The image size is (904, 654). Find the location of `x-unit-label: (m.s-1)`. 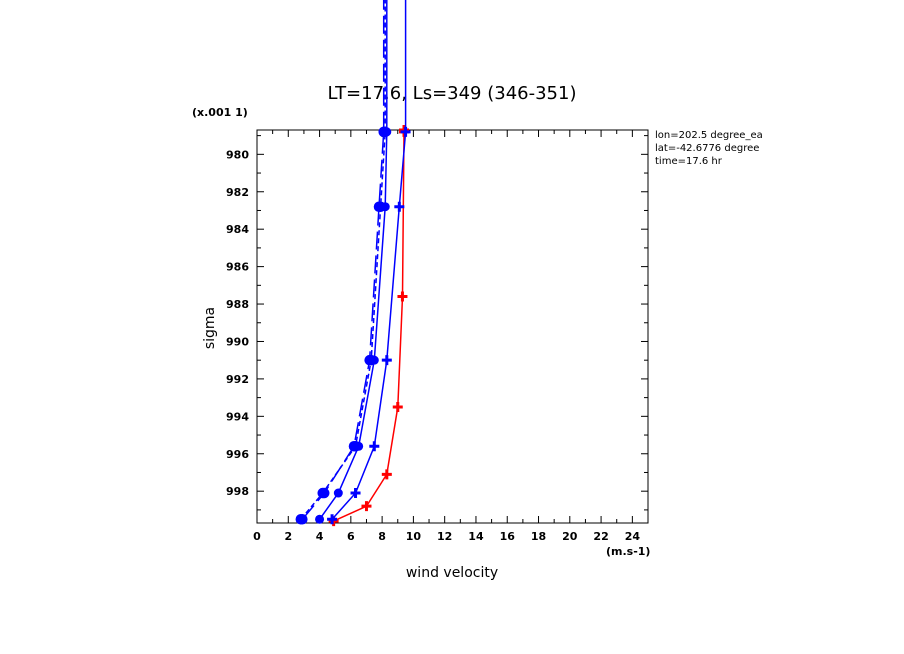

x-unit-label: (m.s-1) is located at coordinates (628, 551).